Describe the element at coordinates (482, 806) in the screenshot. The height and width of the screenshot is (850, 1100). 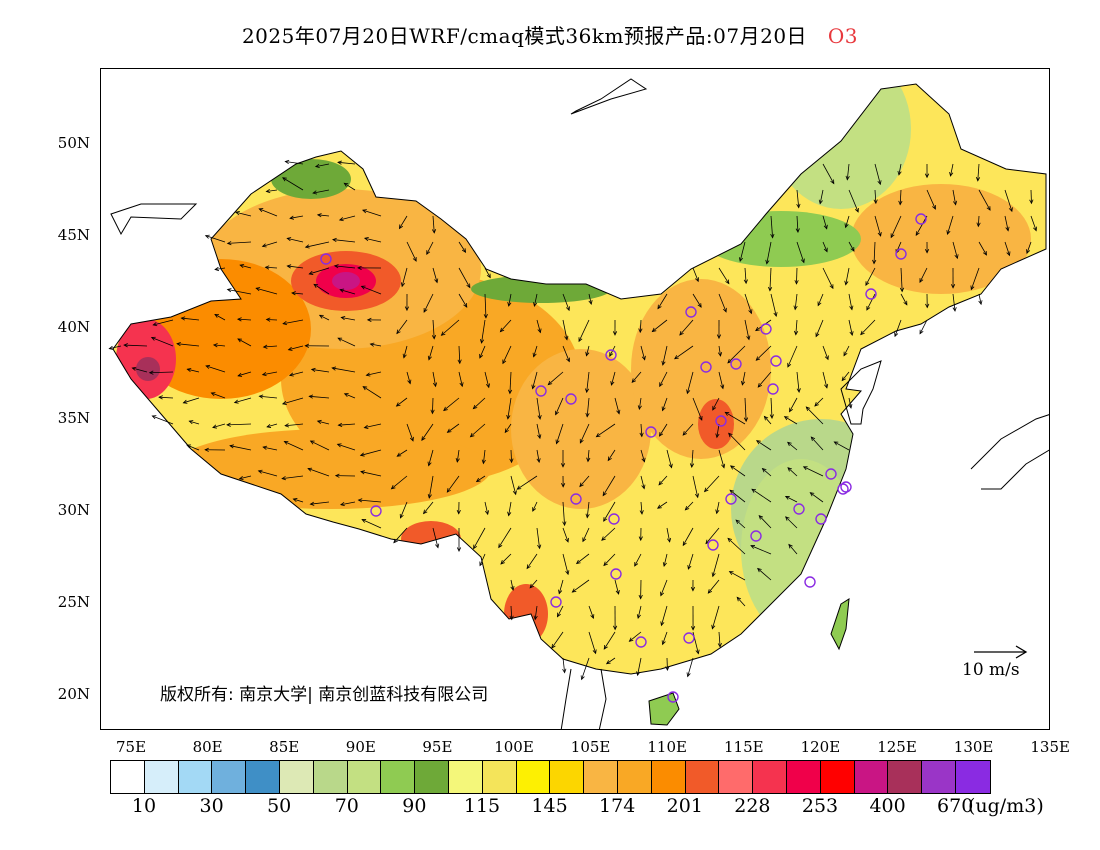
I see `colorbar-tick-label: 115` at that location.